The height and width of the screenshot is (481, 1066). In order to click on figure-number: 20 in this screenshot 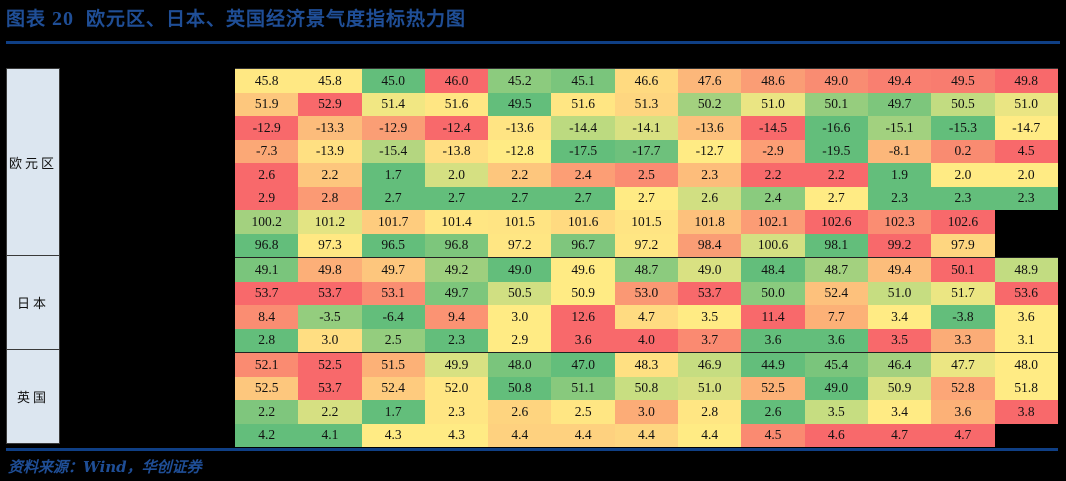, I will do `click(63, 19)`.